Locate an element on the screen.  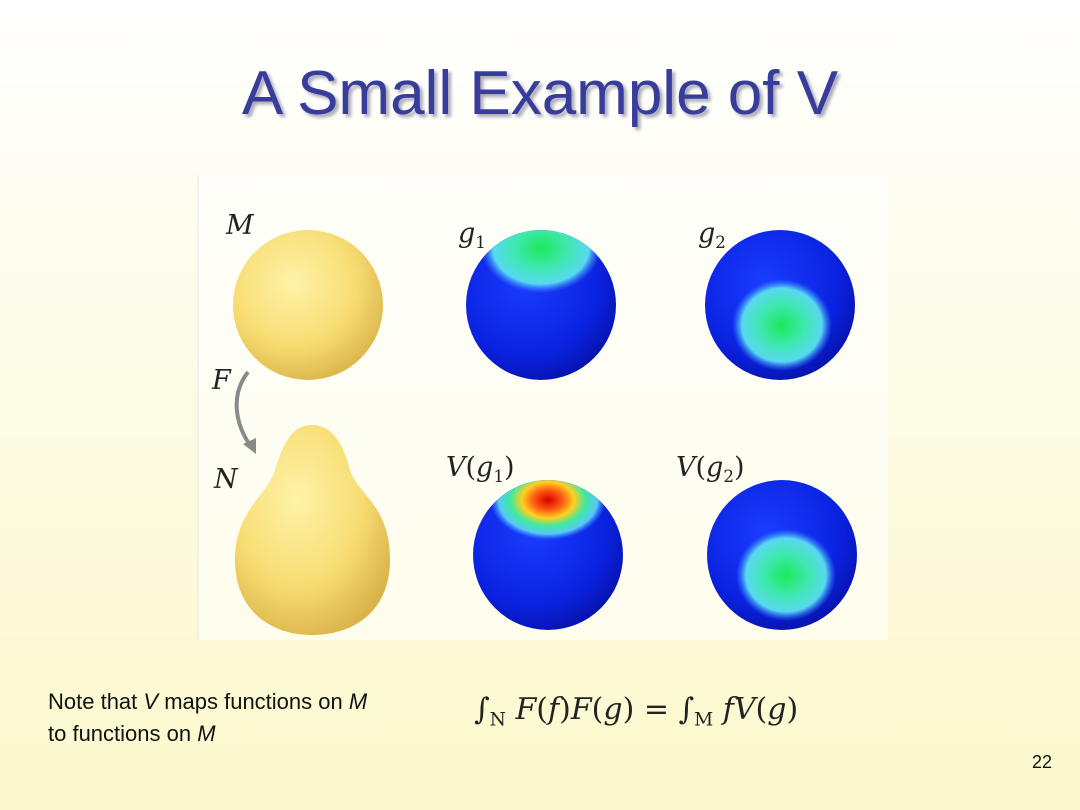
text-segment: to functions on is located at coordinates (123, 733).